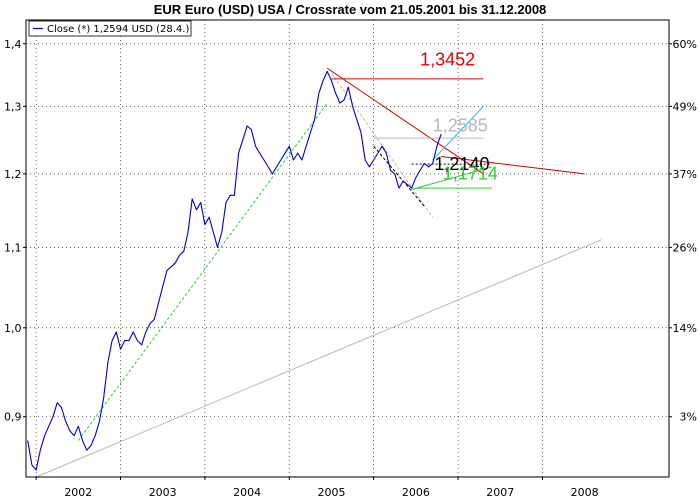  What do you see at coordinates (688, 417) in the screenshot?
I see `y-tick-label-right: 3%` at bounding box center [688, 417].